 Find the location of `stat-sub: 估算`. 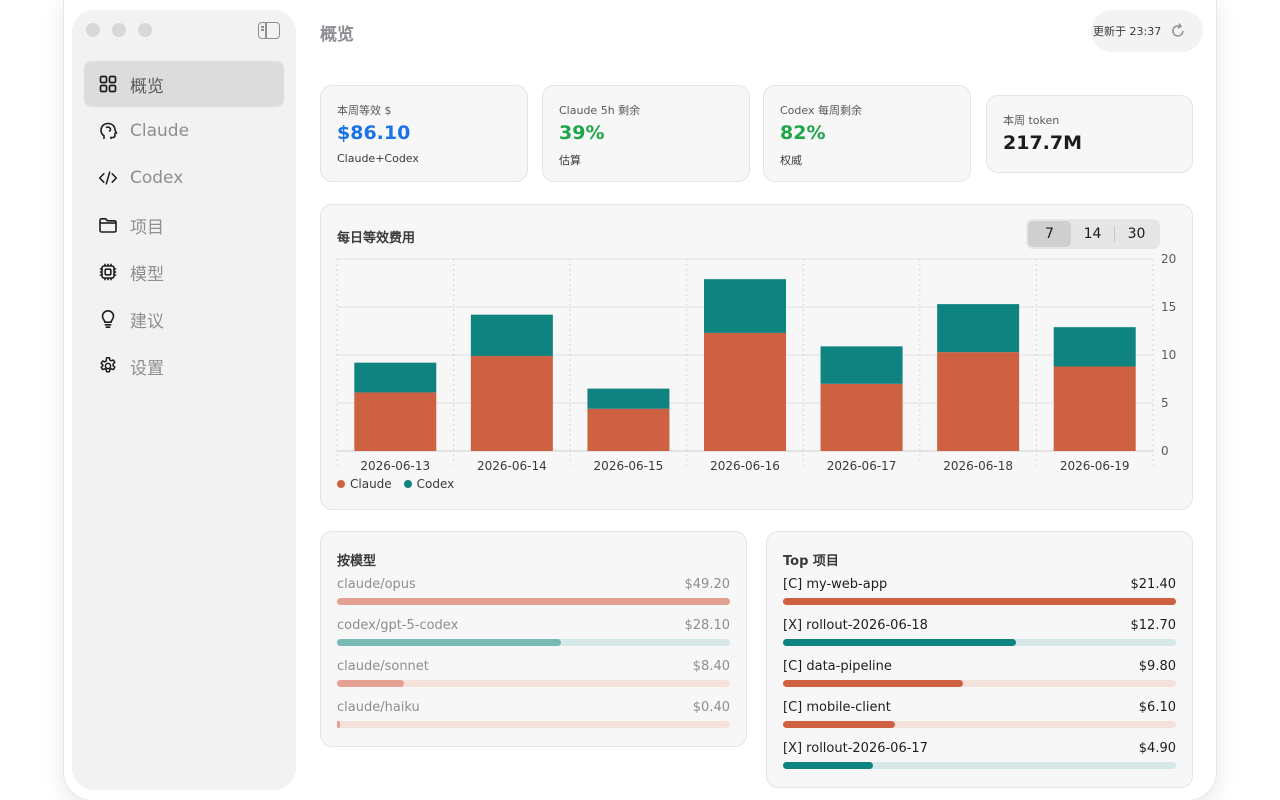

stat-sub: 估算 is located at coordinates (570, 160).